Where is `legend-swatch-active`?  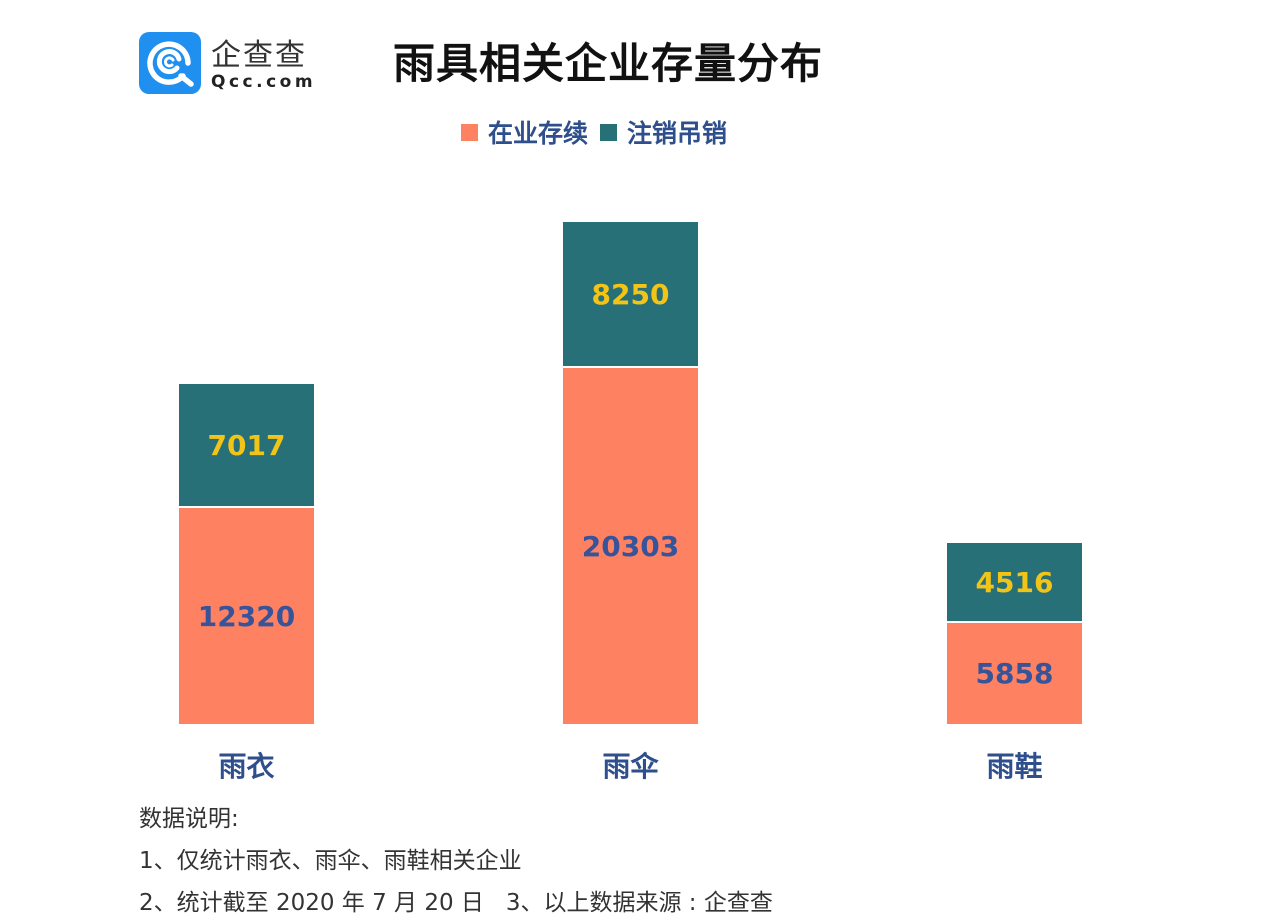
legend-swatch-active is located at coordinates (469, 132).